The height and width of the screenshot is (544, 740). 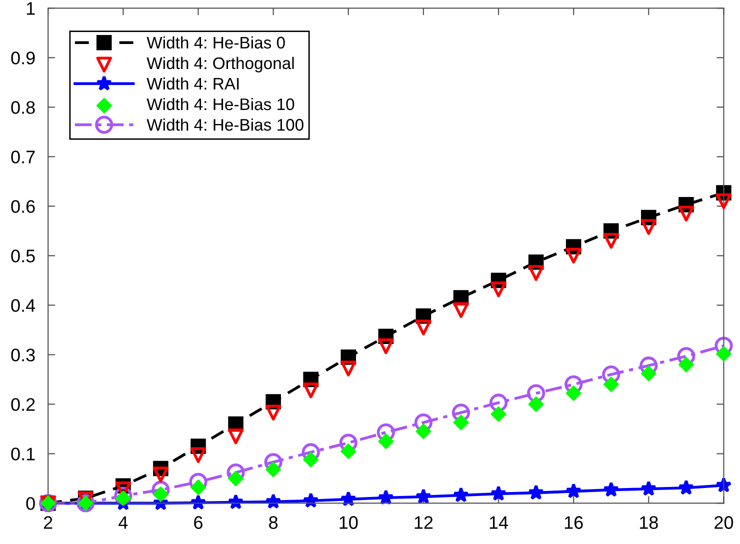 I want to click on legend-label: Width 4: He-Bias 100, so click(x=225, y=124).